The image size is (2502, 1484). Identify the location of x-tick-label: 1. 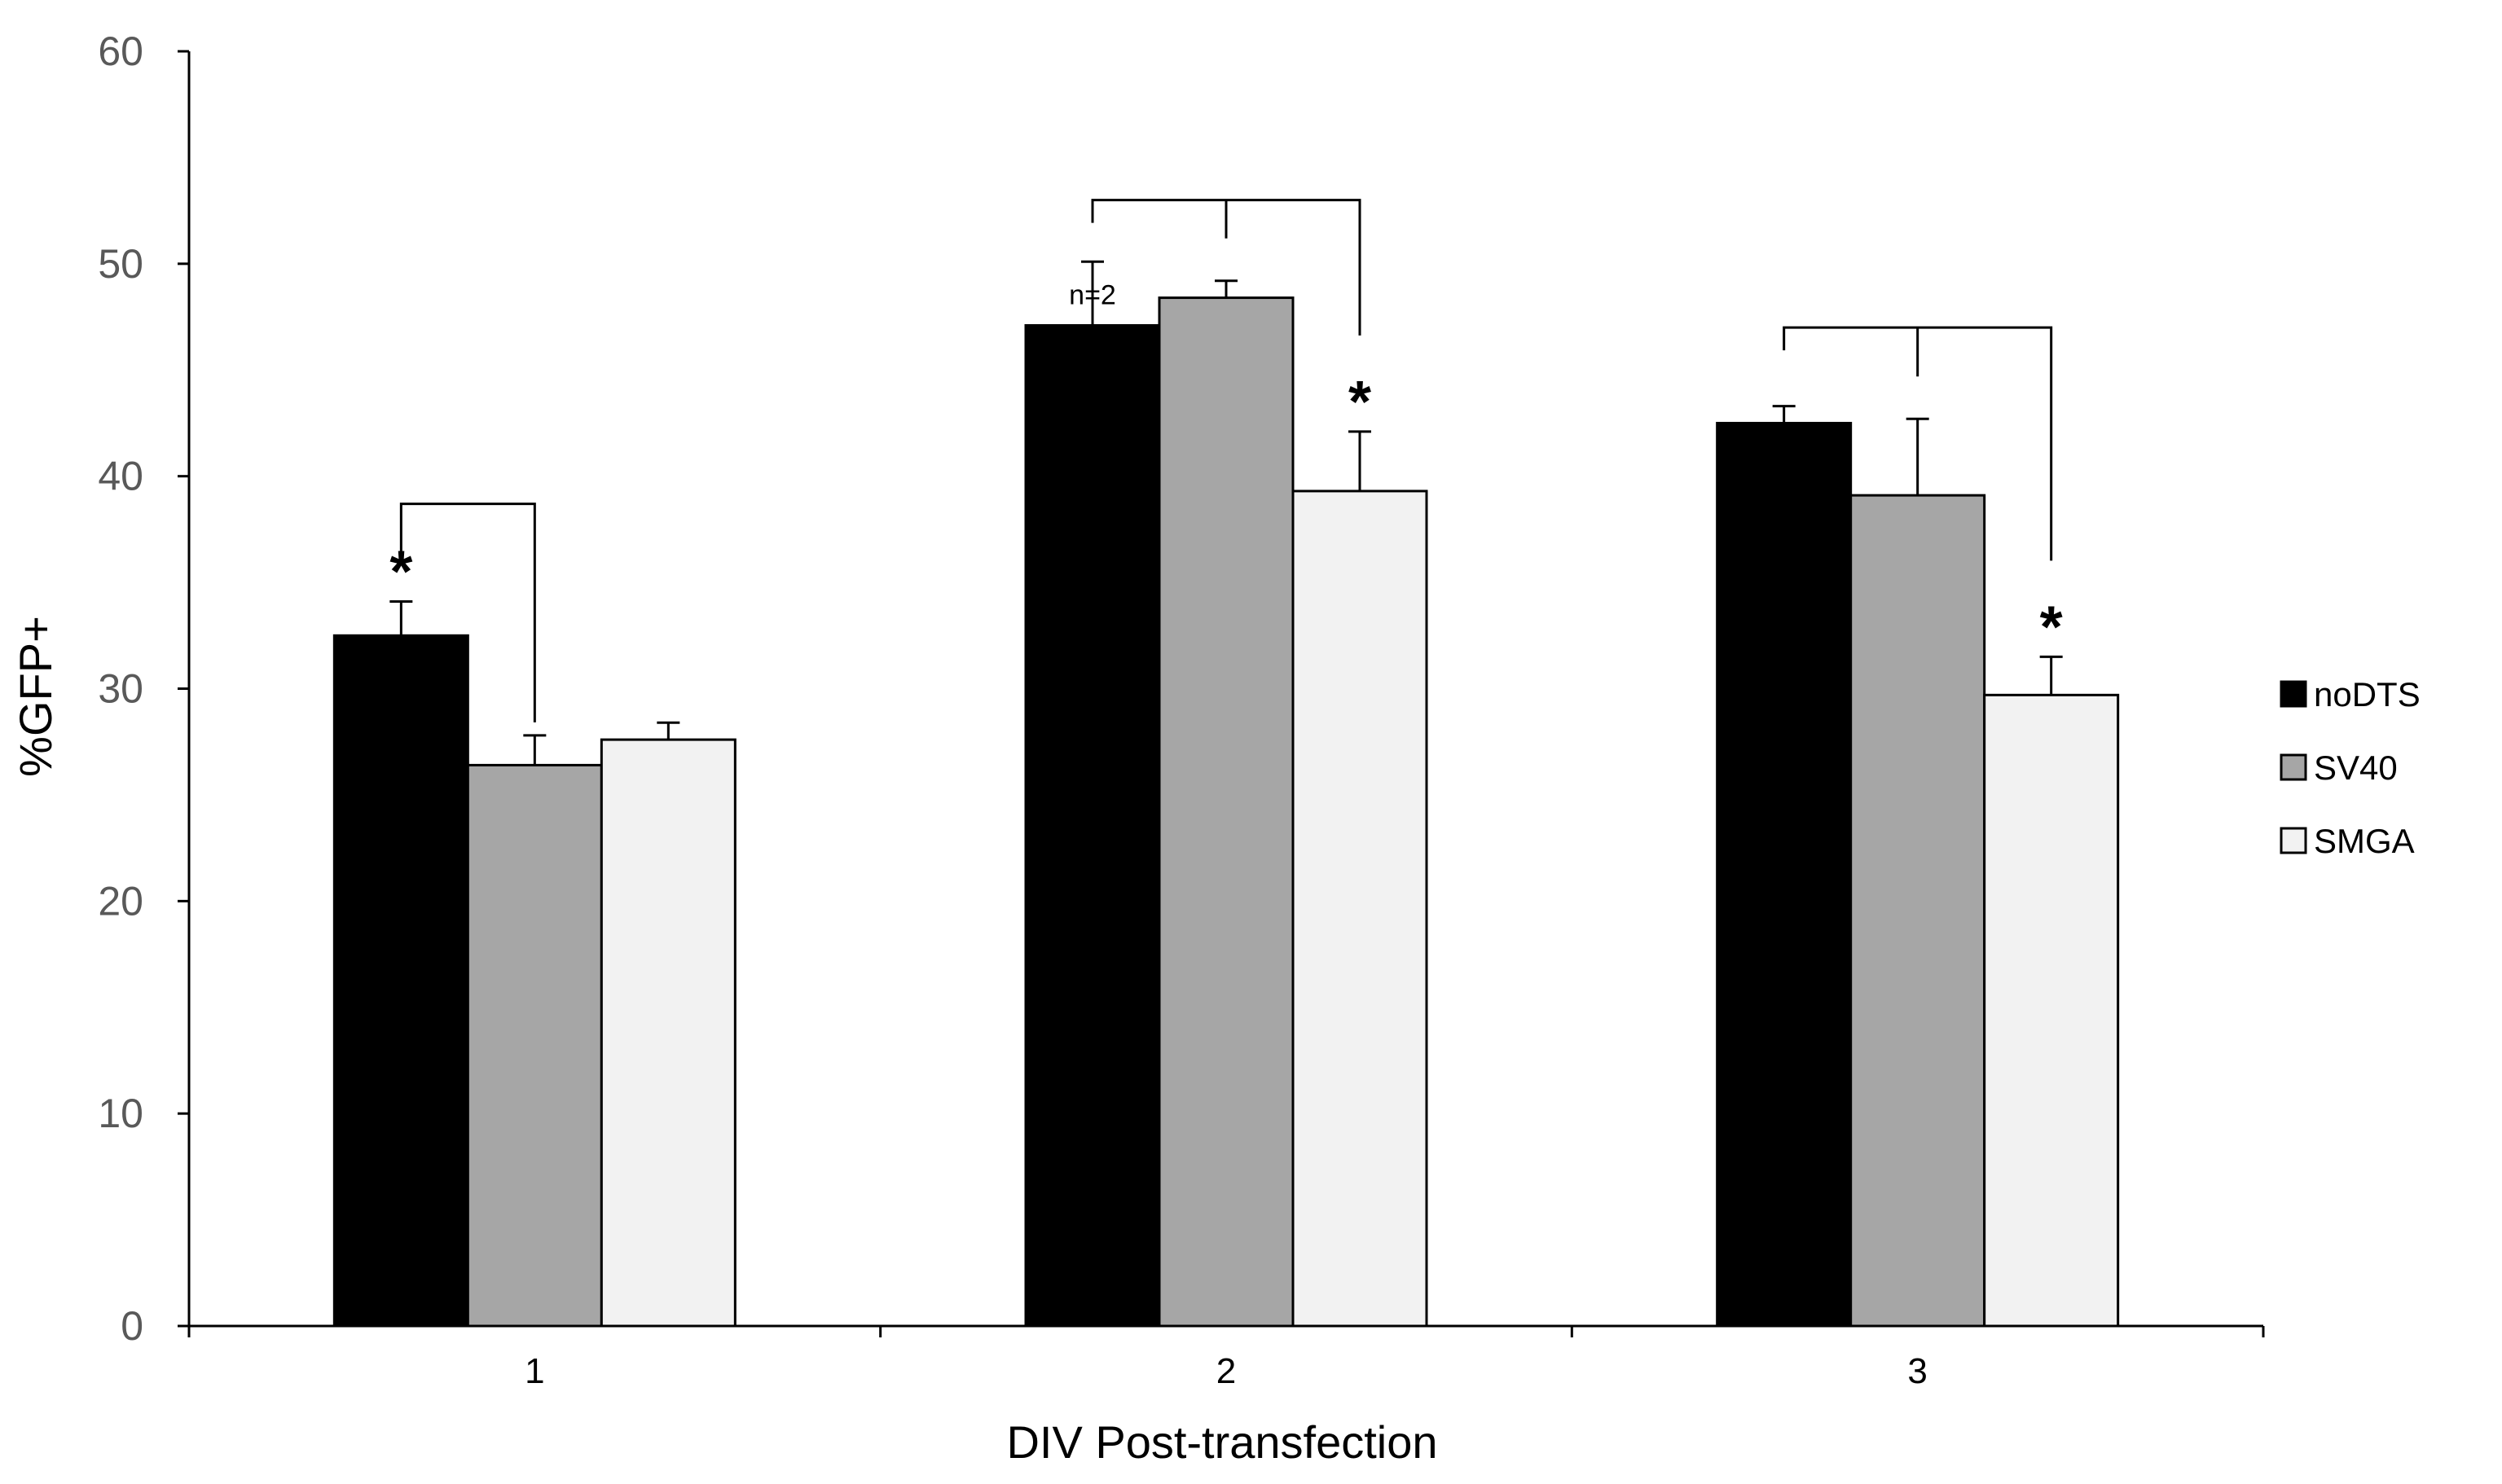
(534, 1371).